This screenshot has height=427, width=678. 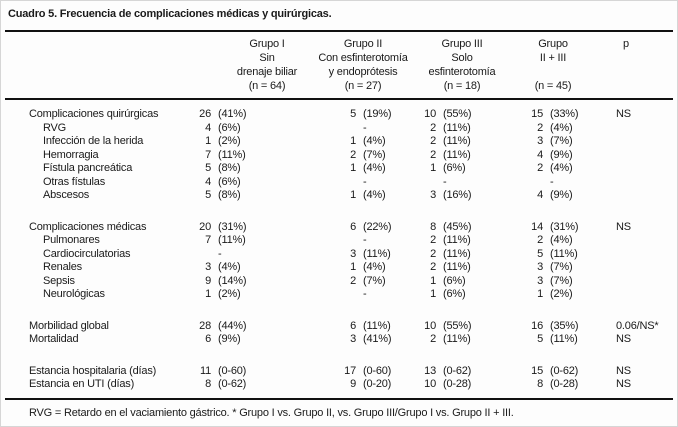 What do you see at coordinates (433, 226) in the screenshot?
I see `grupo-3-count-cell: 8` at bounding box center [433, 226].